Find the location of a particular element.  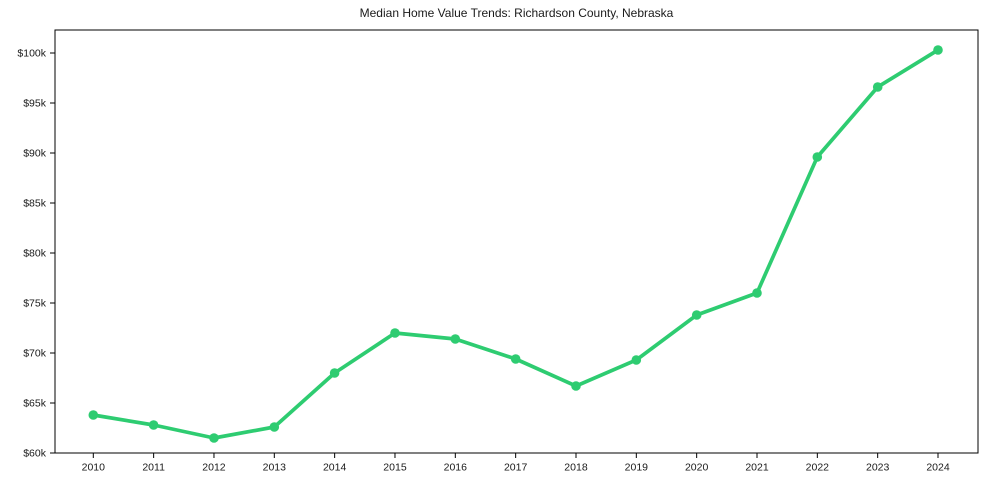

data-point-marker-2011 is located at coordinates (153, 425).